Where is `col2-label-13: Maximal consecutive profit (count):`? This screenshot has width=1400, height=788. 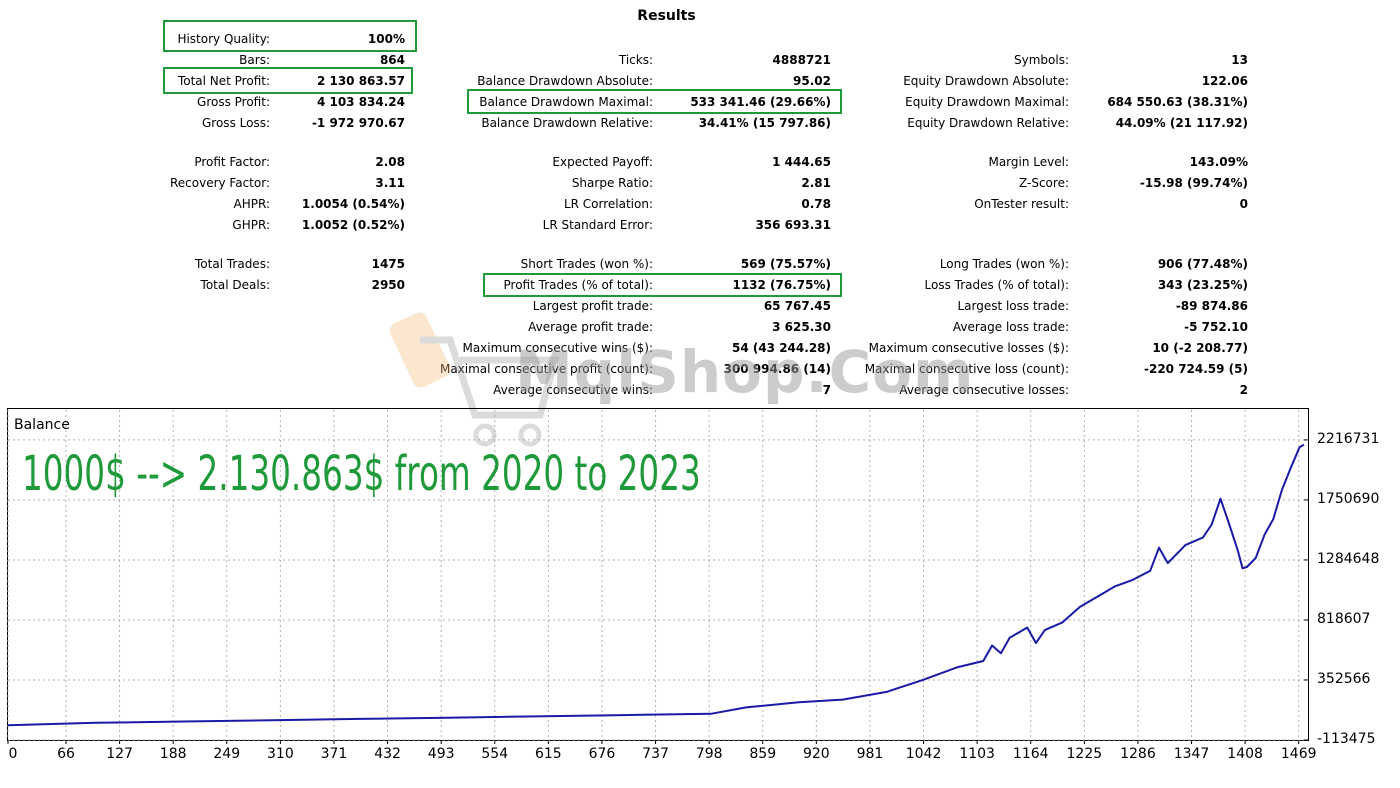 col2-label-13: Maximal consecutive profit (count): is located at coordinates (546, 369).